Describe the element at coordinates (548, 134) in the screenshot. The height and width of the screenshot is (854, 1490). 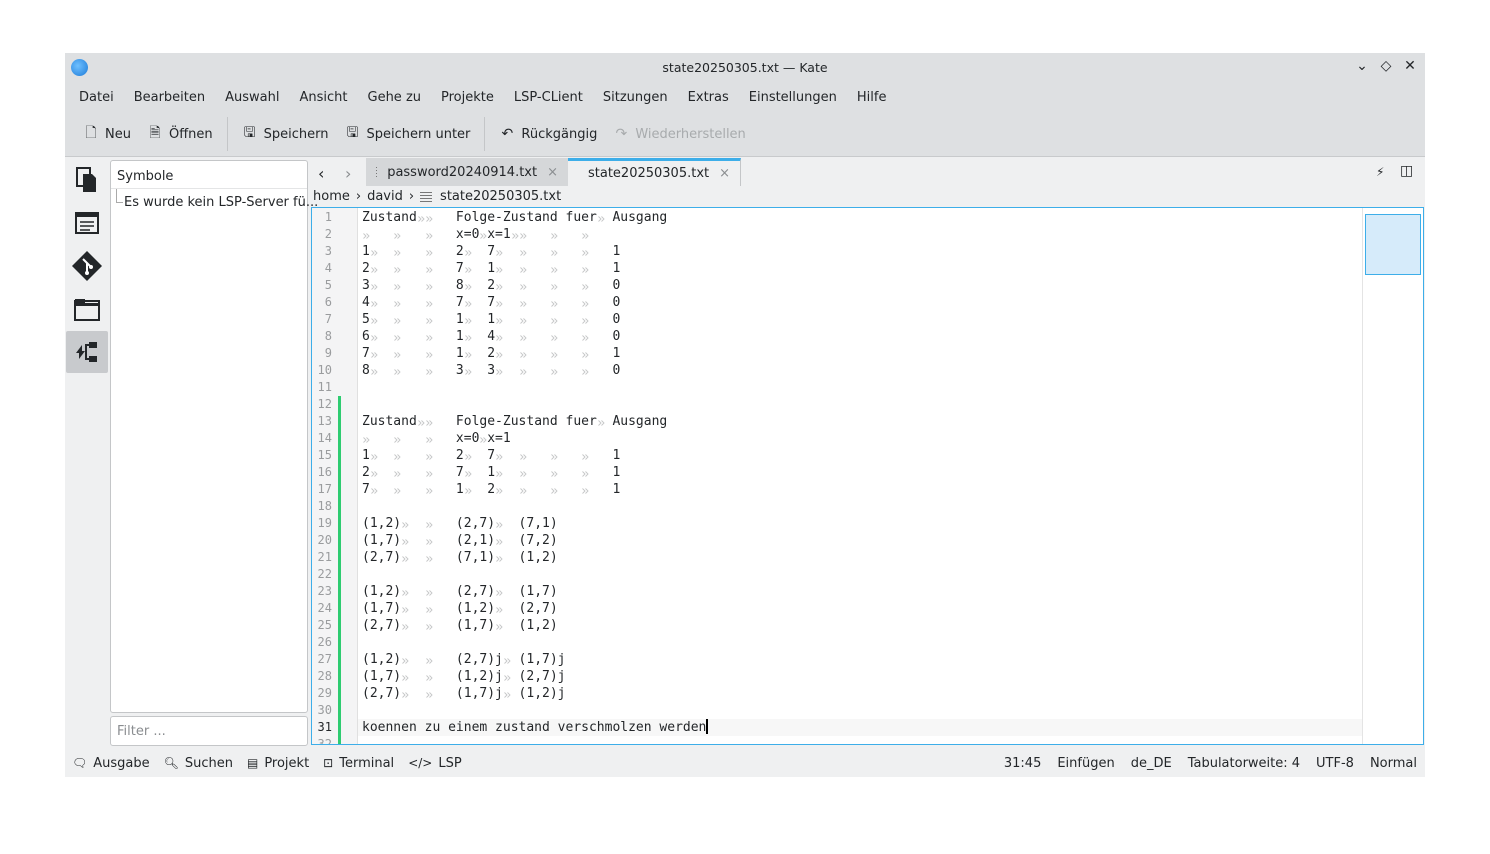
I see `undo-button: ↶ Rückgängig` at that location.